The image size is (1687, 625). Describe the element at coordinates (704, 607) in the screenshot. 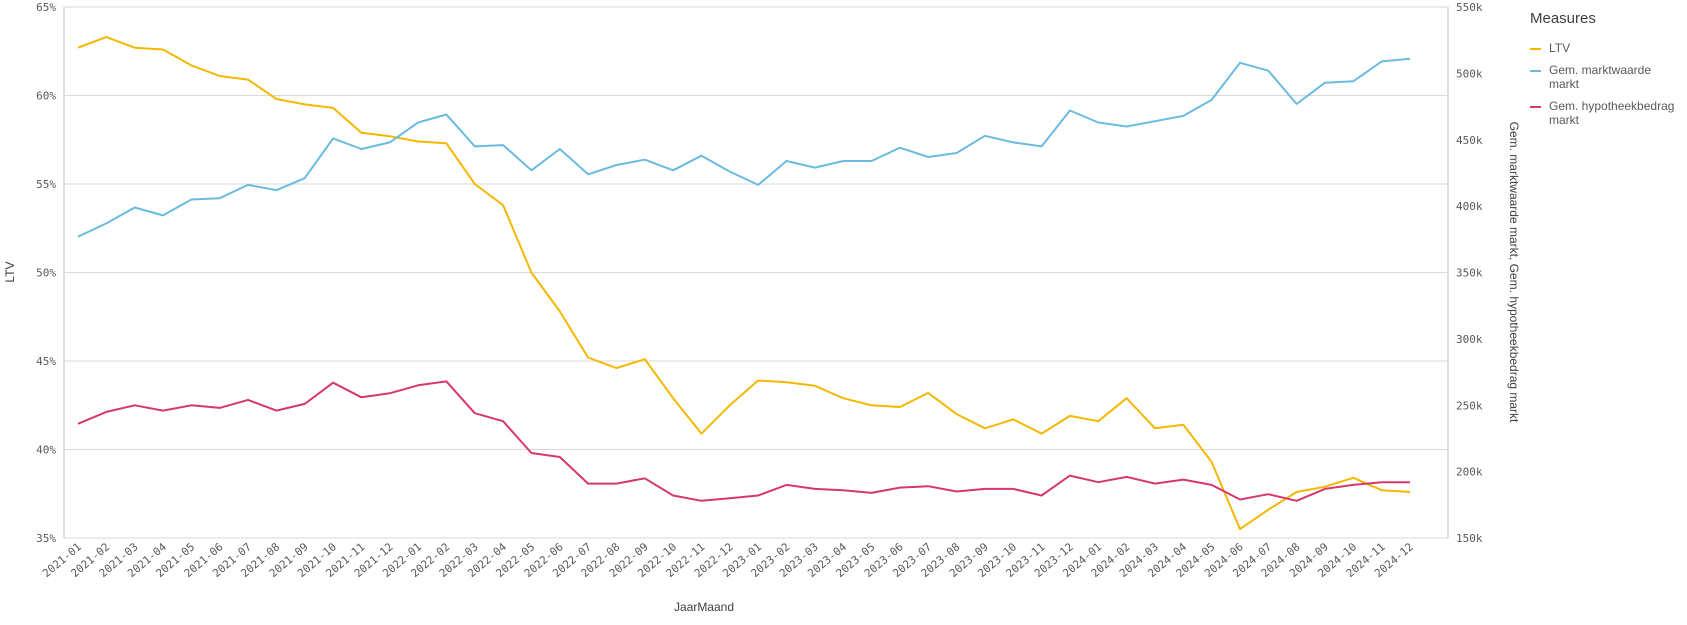

I see `x-axis-title: JaarMaand` at that location.